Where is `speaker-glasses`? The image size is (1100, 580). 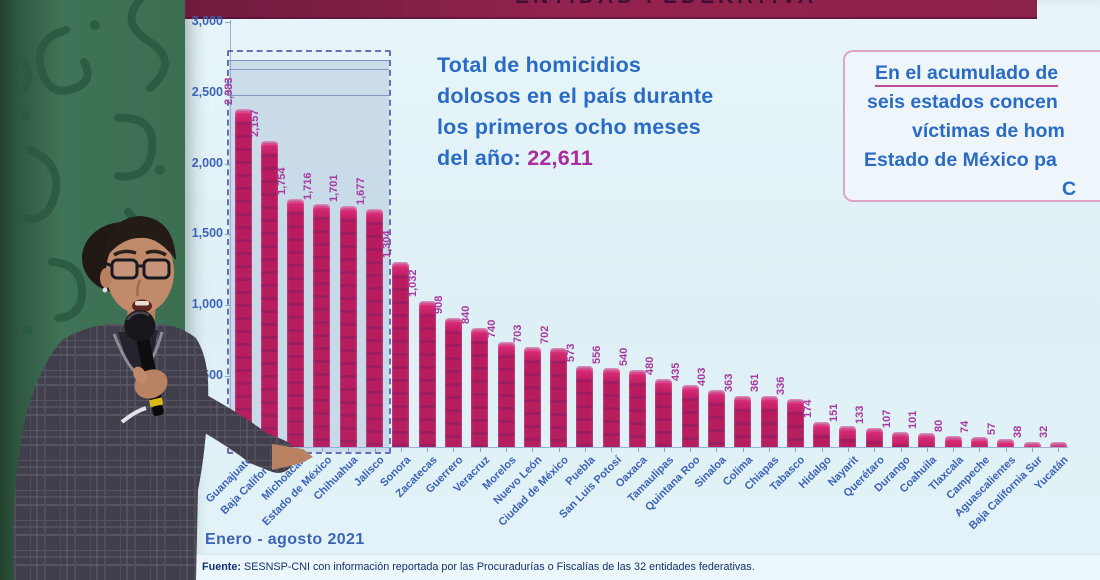 speaker-glasses is located at coordinates (137, 269).